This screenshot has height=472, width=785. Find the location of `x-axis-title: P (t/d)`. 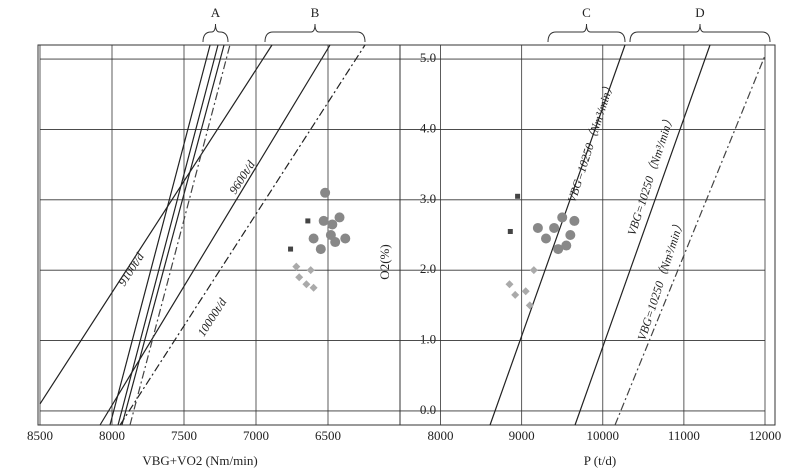

x-axis-title: P (t/d) is located at coordinates (600, 460).